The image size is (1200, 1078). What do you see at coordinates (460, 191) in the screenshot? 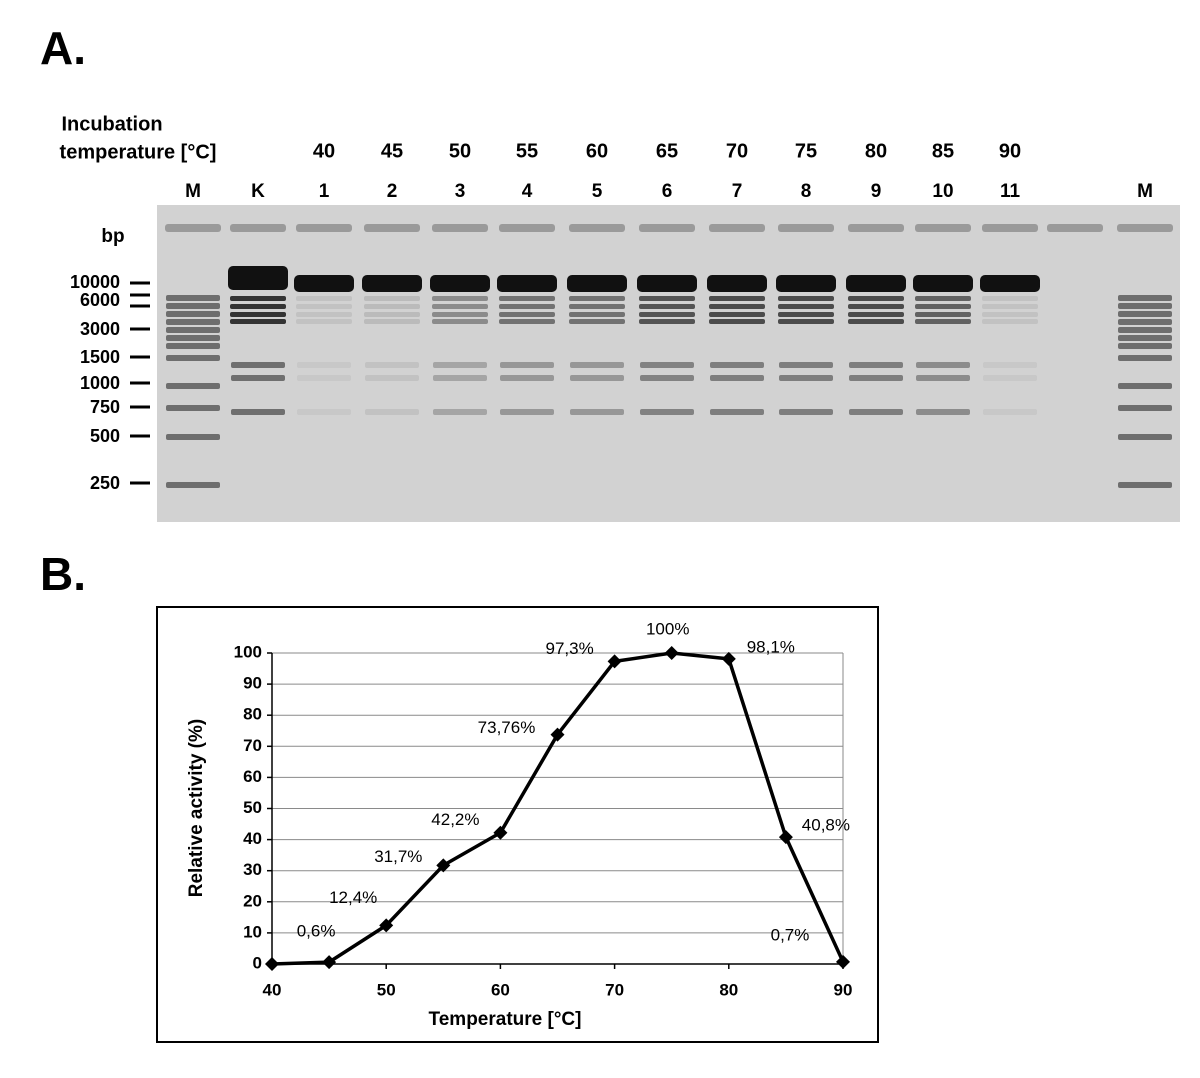
I see `lane-label: 3` at bounding box center [460, 191].